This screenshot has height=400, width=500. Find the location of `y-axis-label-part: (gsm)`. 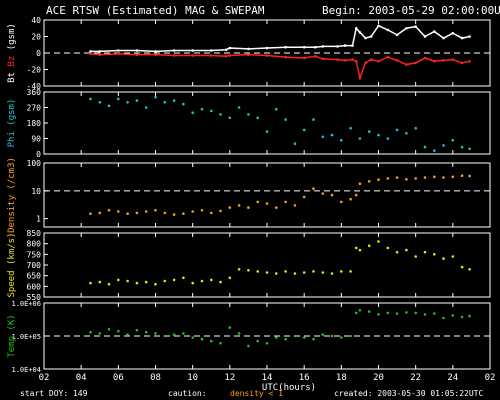

y-axis-label-part: (gsm) is located at coordinates (12, 39).